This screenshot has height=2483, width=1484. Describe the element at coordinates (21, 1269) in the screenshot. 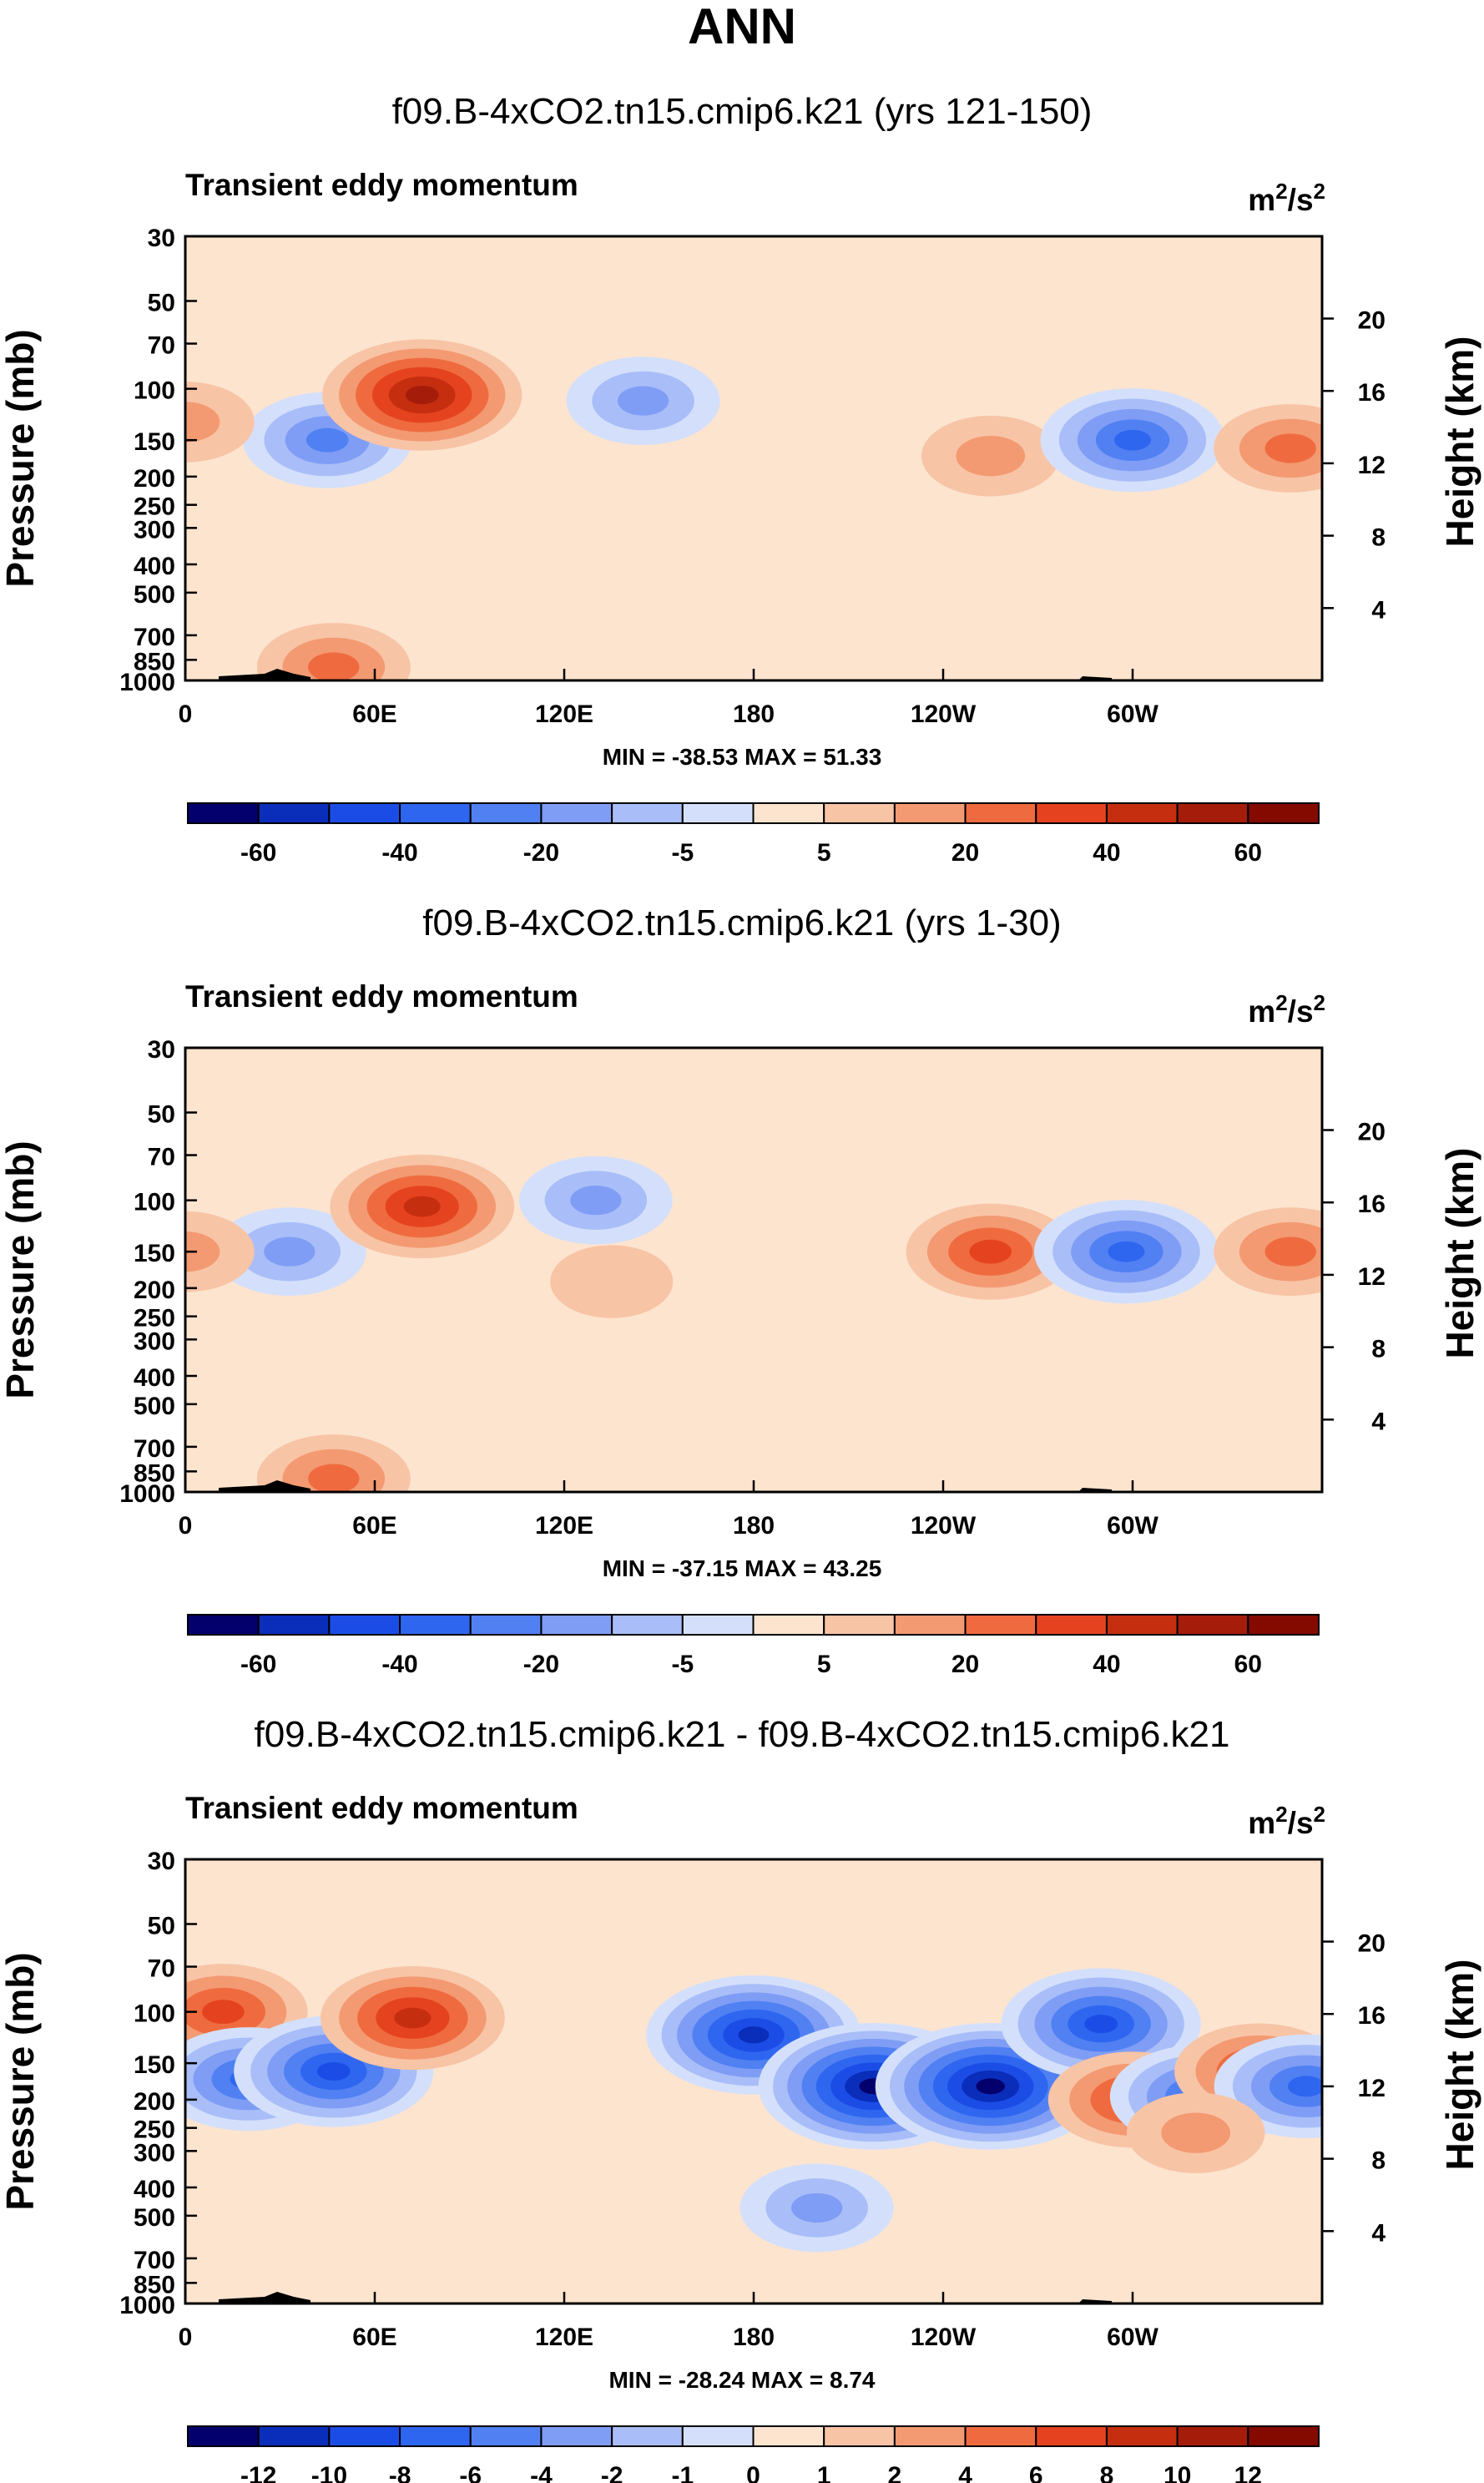

I see `y-axis-label: Pressure (mb)` at that location.